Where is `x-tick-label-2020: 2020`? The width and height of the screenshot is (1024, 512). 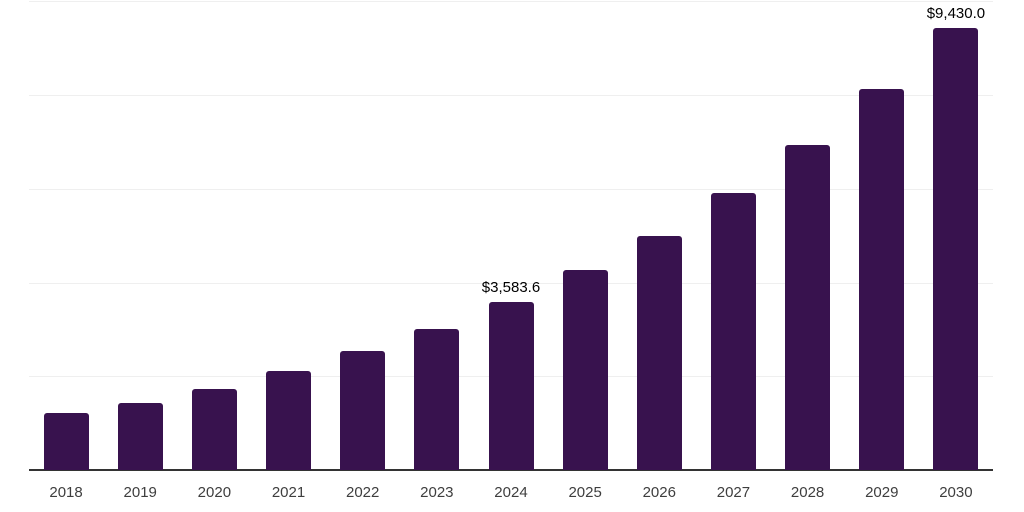 x-tick-label-2020: 2020 is located at coordinates (214, 492).